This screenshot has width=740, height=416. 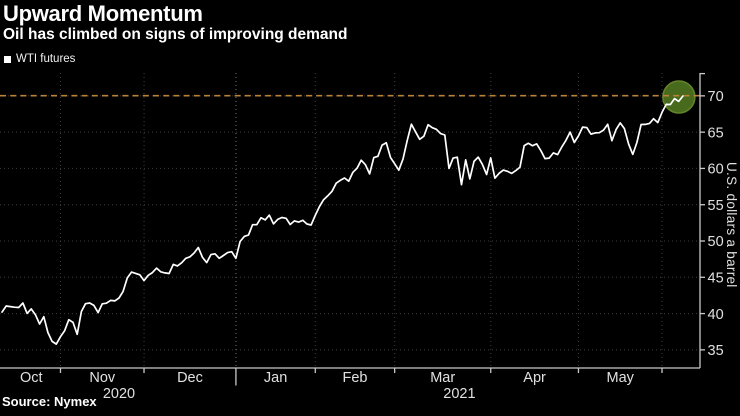 I want to click on y-tick-label: 50, so click(x=716, y=242).